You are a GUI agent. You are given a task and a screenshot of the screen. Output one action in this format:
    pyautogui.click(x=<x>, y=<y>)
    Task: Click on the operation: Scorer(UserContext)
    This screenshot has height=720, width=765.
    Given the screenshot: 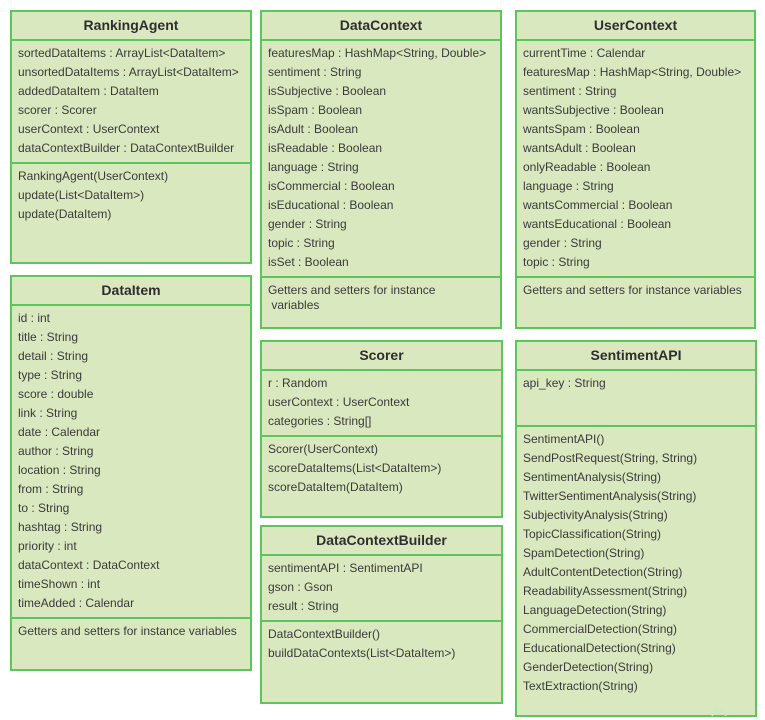 What is the action you would take?
    pyautogui.click(x=323, y=449)
    